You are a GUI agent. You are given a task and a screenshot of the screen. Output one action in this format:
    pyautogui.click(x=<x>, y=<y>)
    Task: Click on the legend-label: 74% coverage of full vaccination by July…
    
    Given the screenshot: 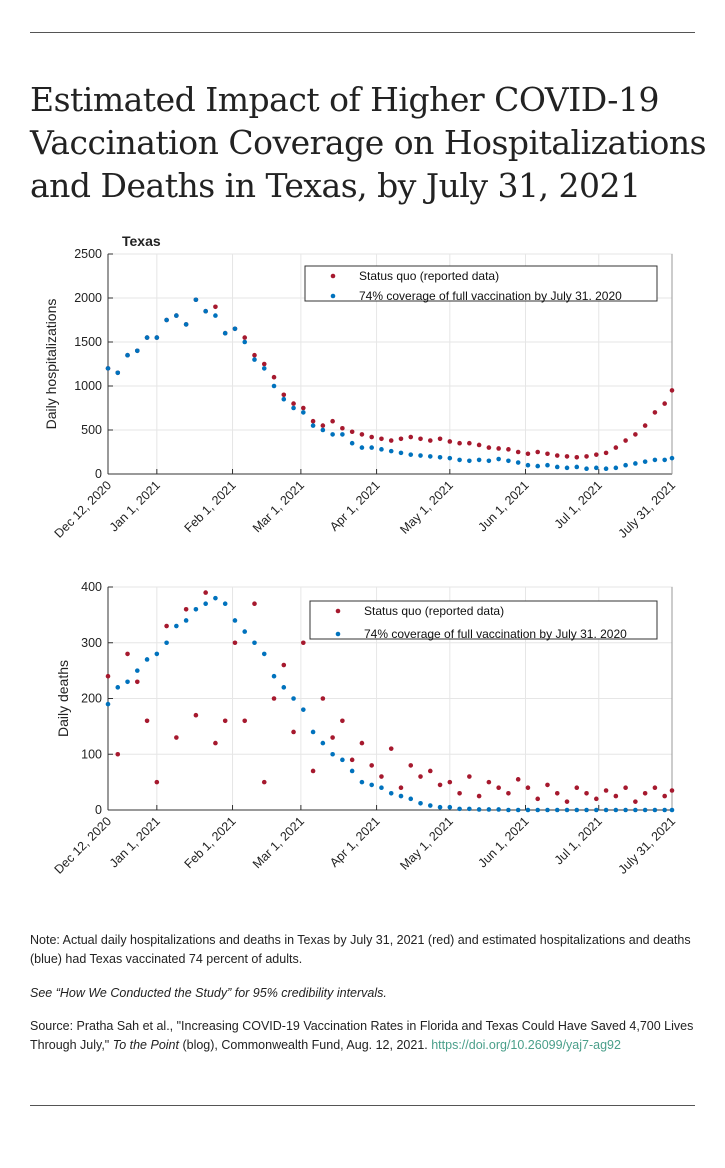 What is the action you would take?
    pyautogui.click(x=490, y=296)
    